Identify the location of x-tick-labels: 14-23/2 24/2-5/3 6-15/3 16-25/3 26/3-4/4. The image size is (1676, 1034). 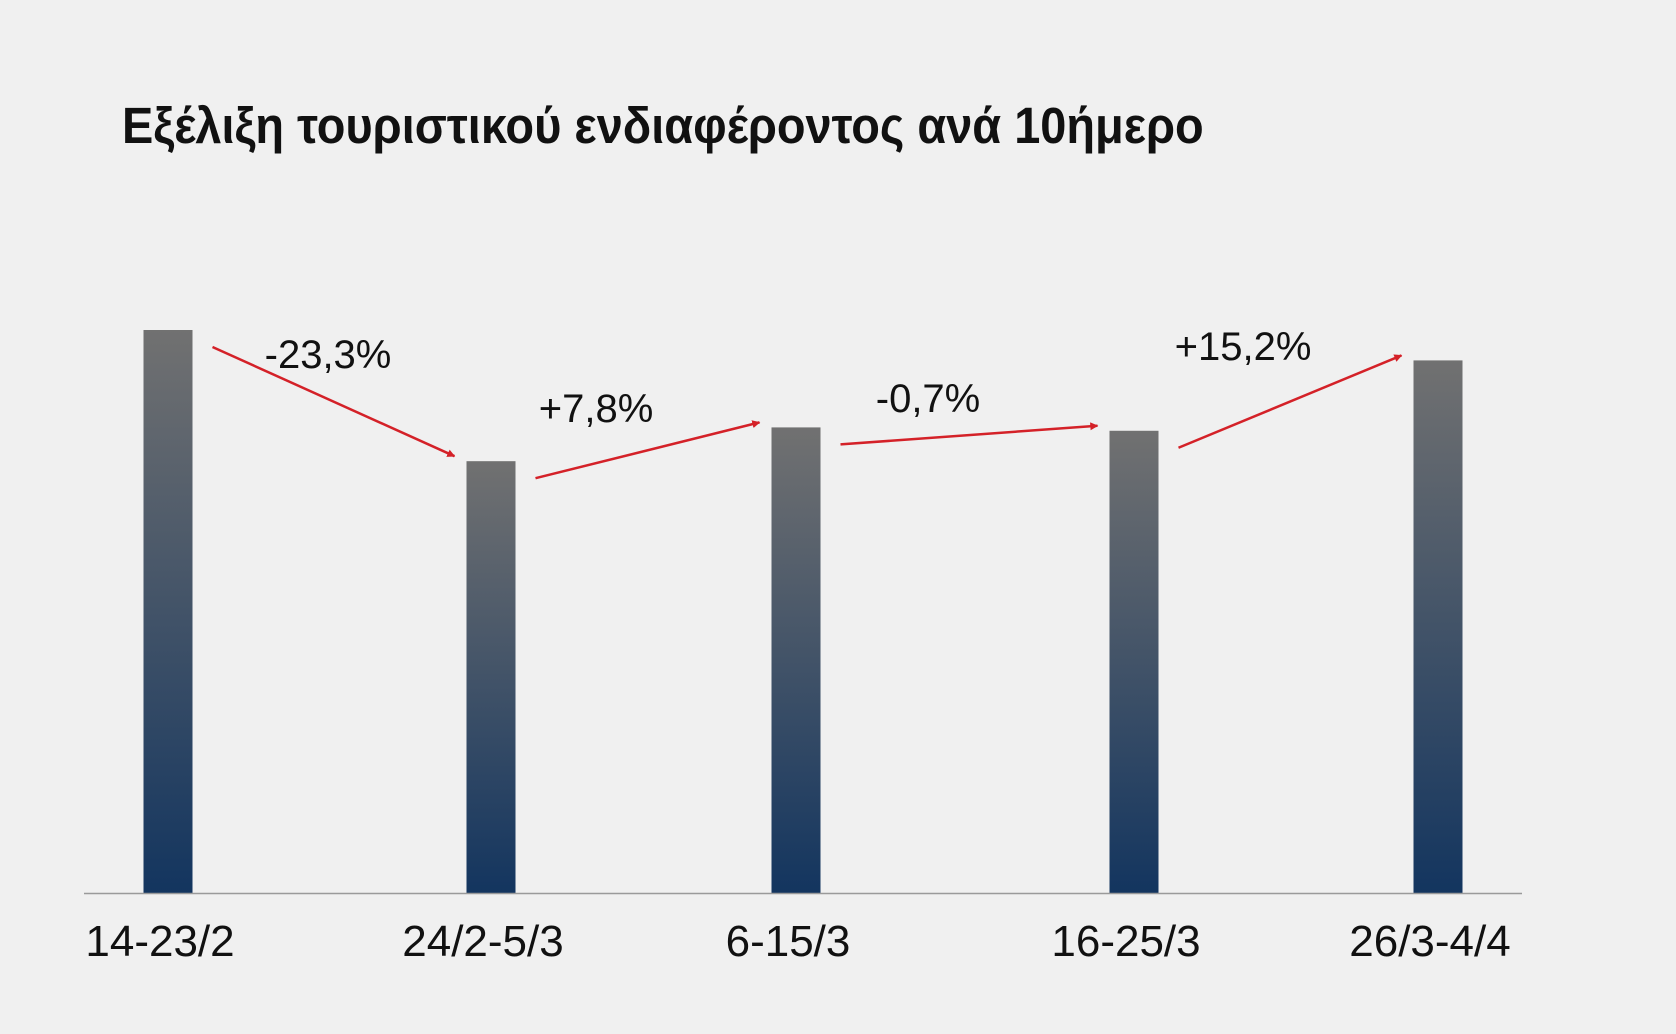
(797, 941).